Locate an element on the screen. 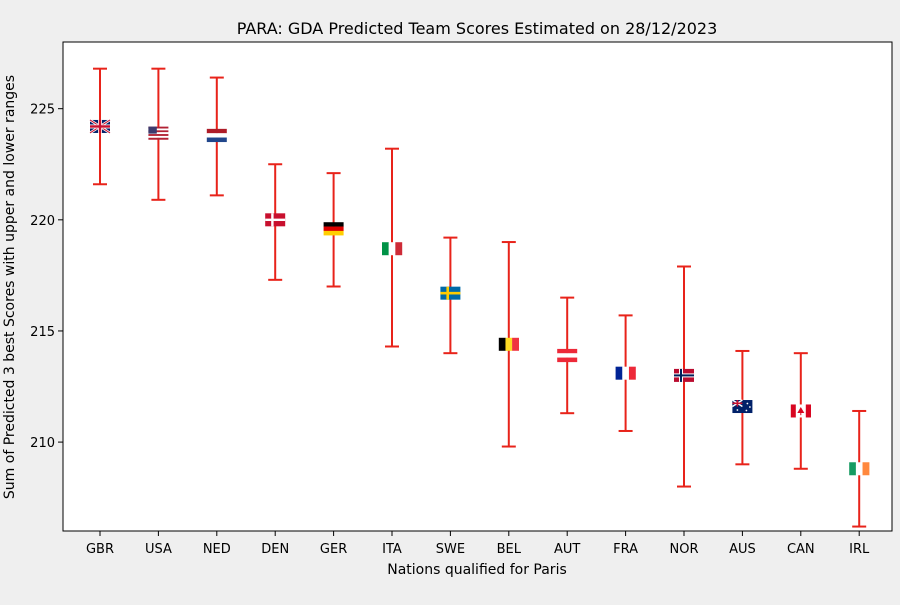 The image size is (900, 605). y-axis: 210 215 220 225 is located at coordinates (46, 277).